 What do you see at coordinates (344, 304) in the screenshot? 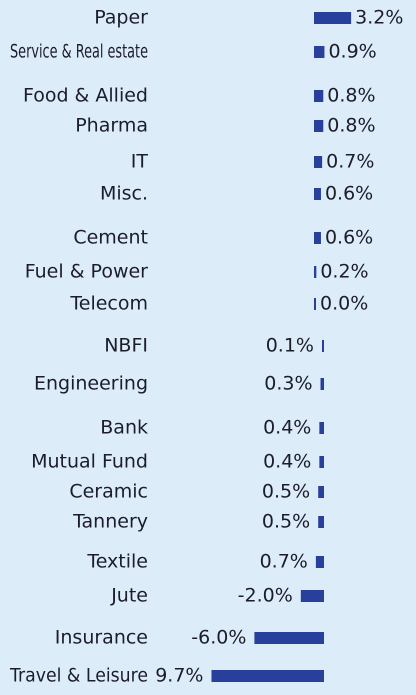
I see `value-label: 0.0%` at bounding box center [344, 304].